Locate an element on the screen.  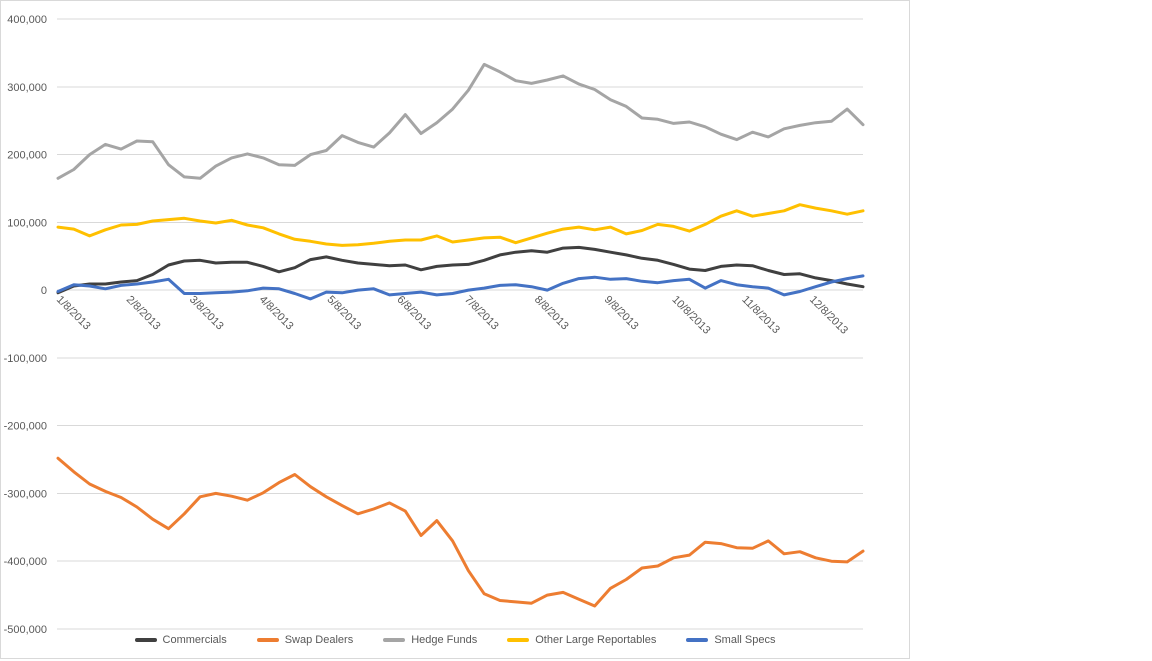
legend-label: Other Large Reportables is located at coordinates (596, 640).